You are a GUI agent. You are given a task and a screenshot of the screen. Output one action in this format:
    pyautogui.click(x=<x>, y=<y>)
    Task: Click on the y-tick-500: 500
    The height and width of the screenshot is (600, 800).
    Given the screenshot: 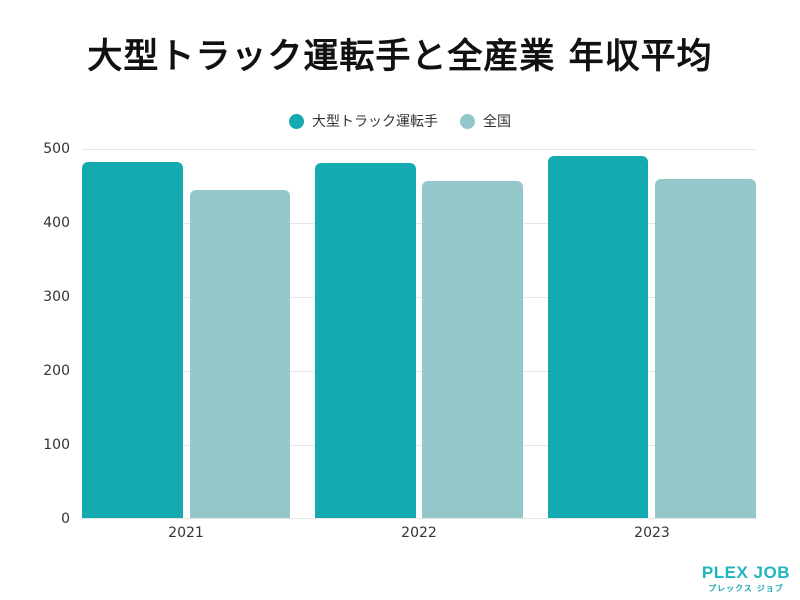 What is the action you would take?
    pyautogui.click(x=56, y=149)
    